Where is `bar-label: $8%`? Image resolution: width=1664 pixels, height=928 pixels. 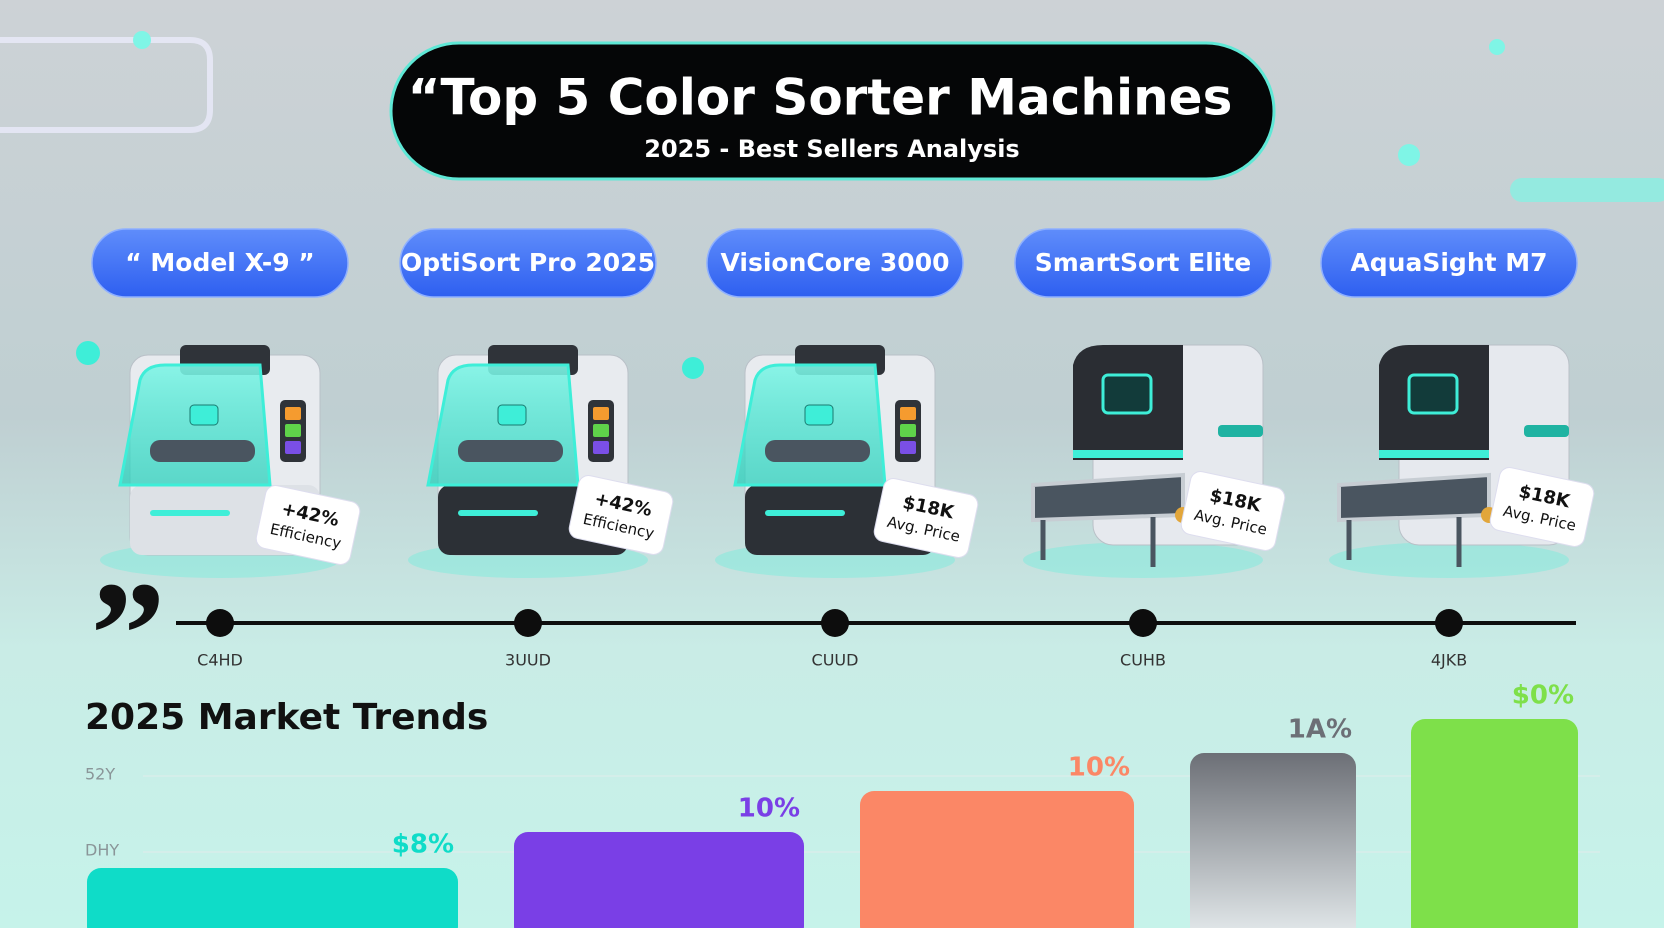 bar-label: $8% is located at coordinates (423, 845).